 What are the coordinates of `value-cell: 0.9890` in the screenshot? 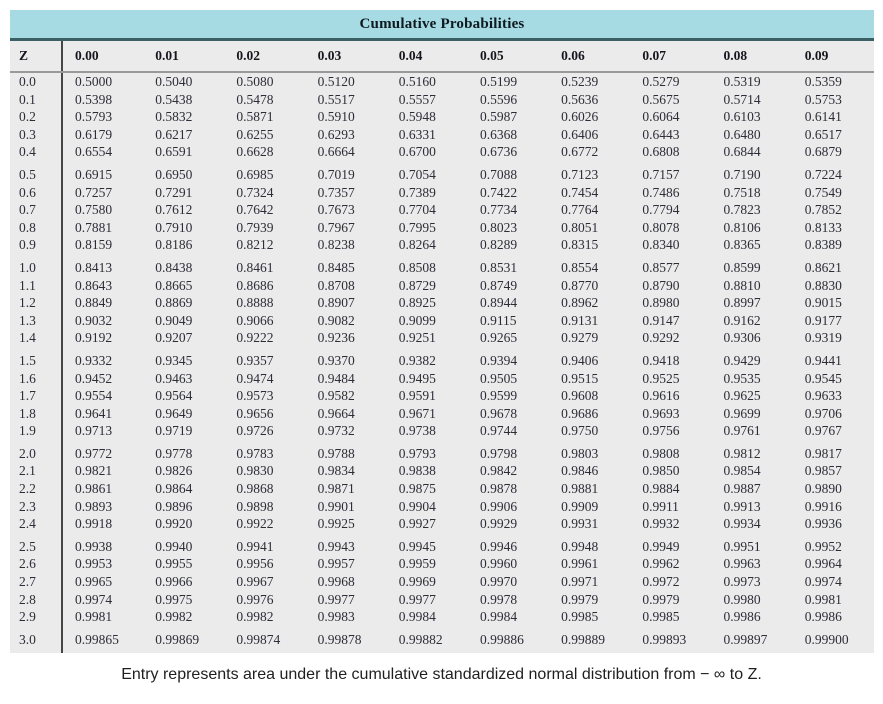 It's located at (823, 489).